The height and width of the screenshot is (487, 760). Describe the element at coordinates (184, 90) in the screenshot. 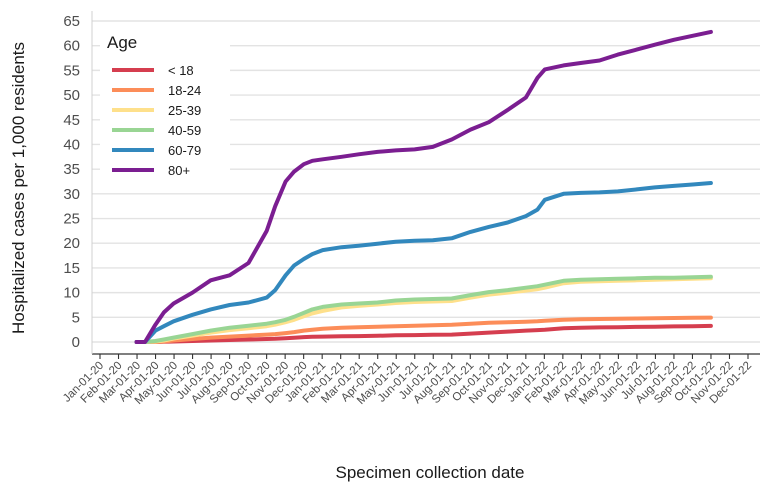

I see `legend-label: 18-24` at that location.